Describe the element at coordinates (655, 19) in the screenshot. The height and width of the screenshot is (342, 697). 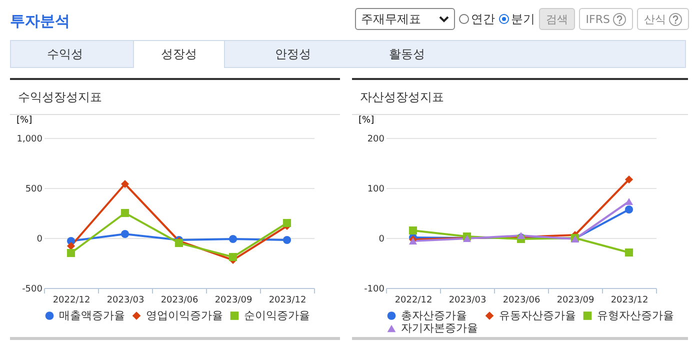
I see `text: 산식` at that location.